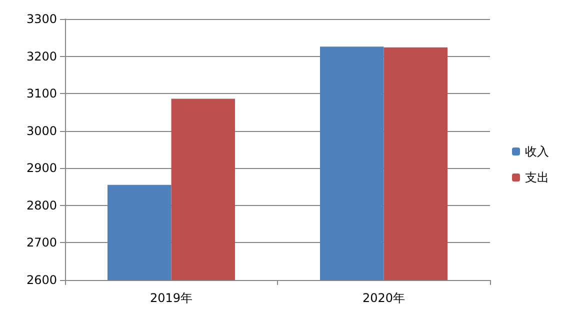  What do you see at coordinates (171, 298) in the screenshot?
I see `x-tick-label: 2019年` at bounding box center [171, 298].